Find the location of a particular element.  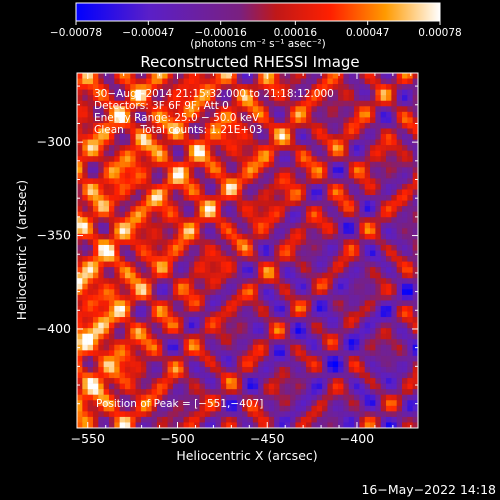

annotation-detectors: Detectors: 3F 6F 9F, Att 0 is located at coordinates (161, 106).